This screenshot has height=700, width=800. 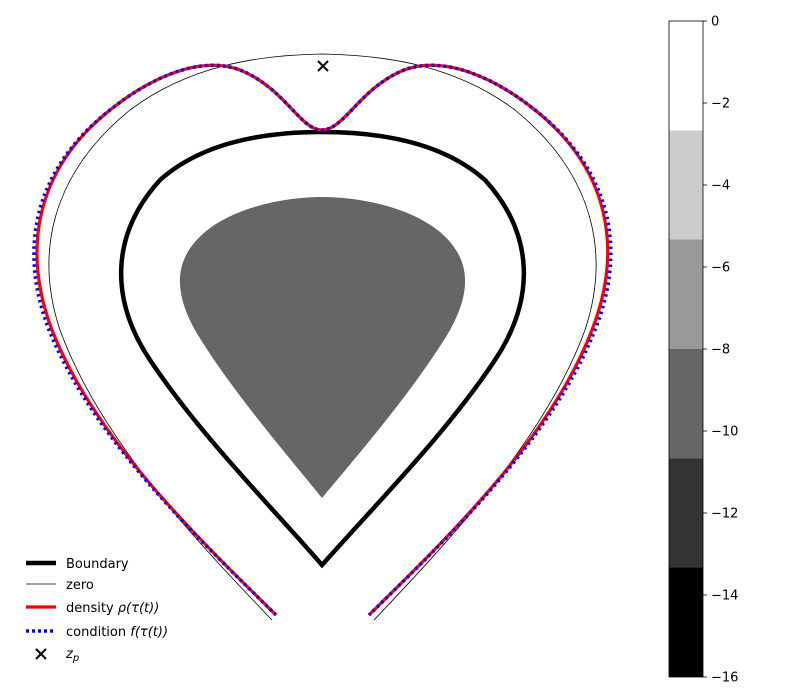 What do you see at coordinates (60, 585) in the screenshot?
I see `legend-entry-zero: zero` at bounding box center [60, 585].